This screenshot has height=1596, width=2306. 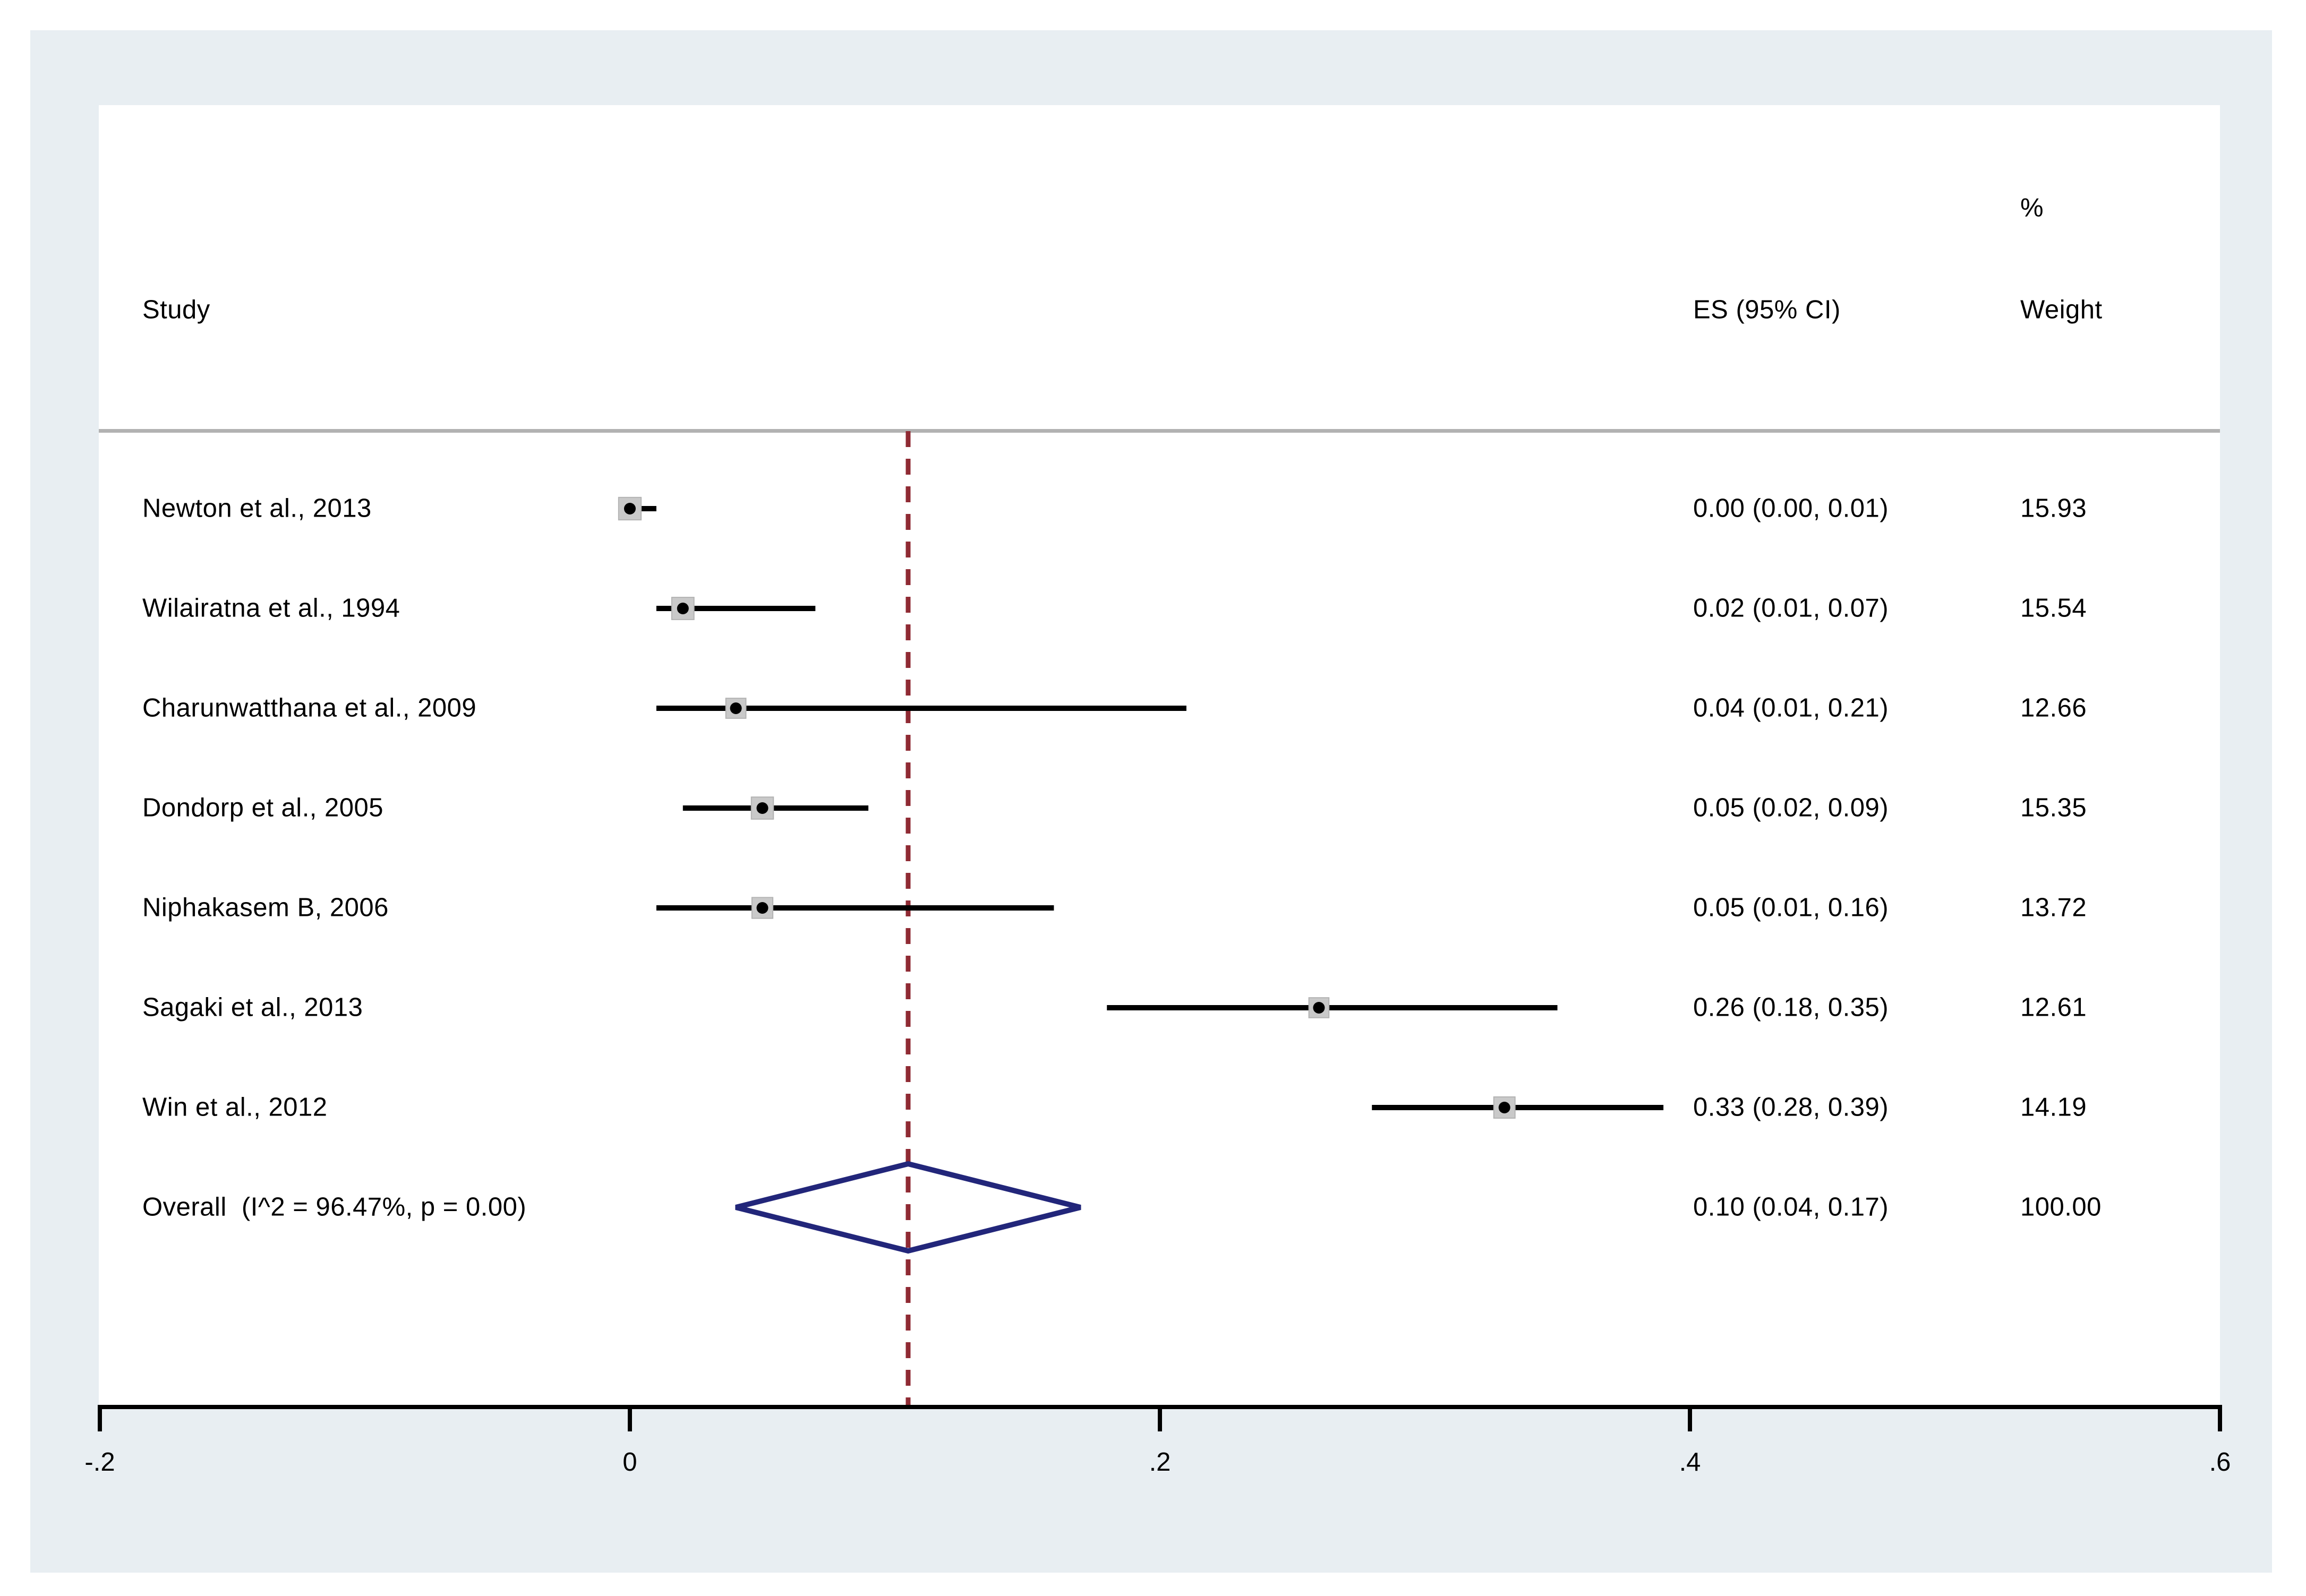 I want to click on overall-es-ci-value: 0.10 (0.04, 0.17), so click(x=1791, y=1207).